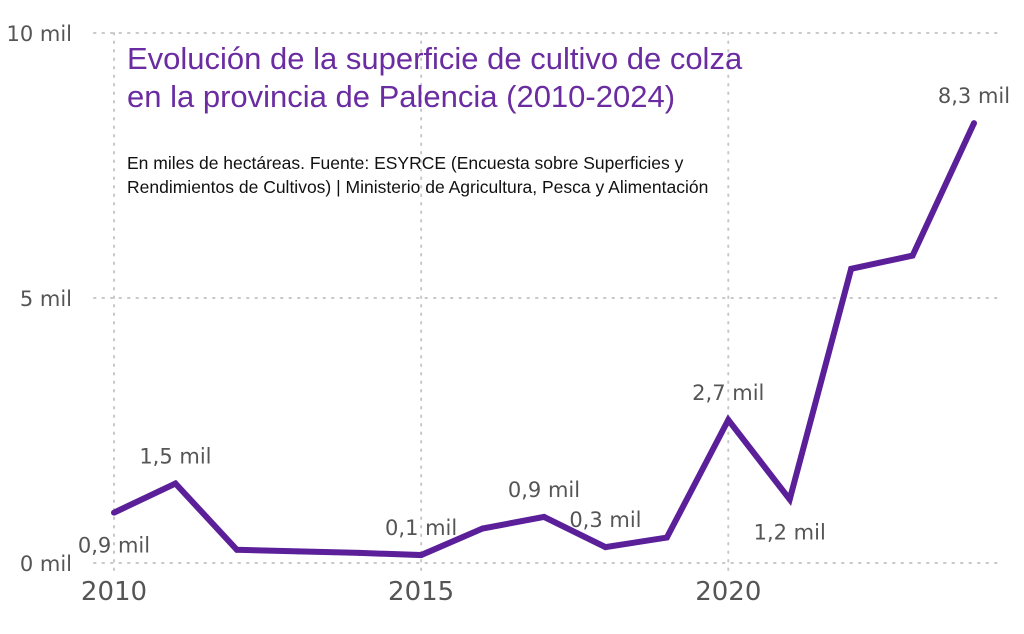 The image size is (1024, 634). Describe the element at coordinates (401, 96) in the screenshot. I see `chart-title-line-2: en la provincia de Palencia (2010-2024)` at that location.